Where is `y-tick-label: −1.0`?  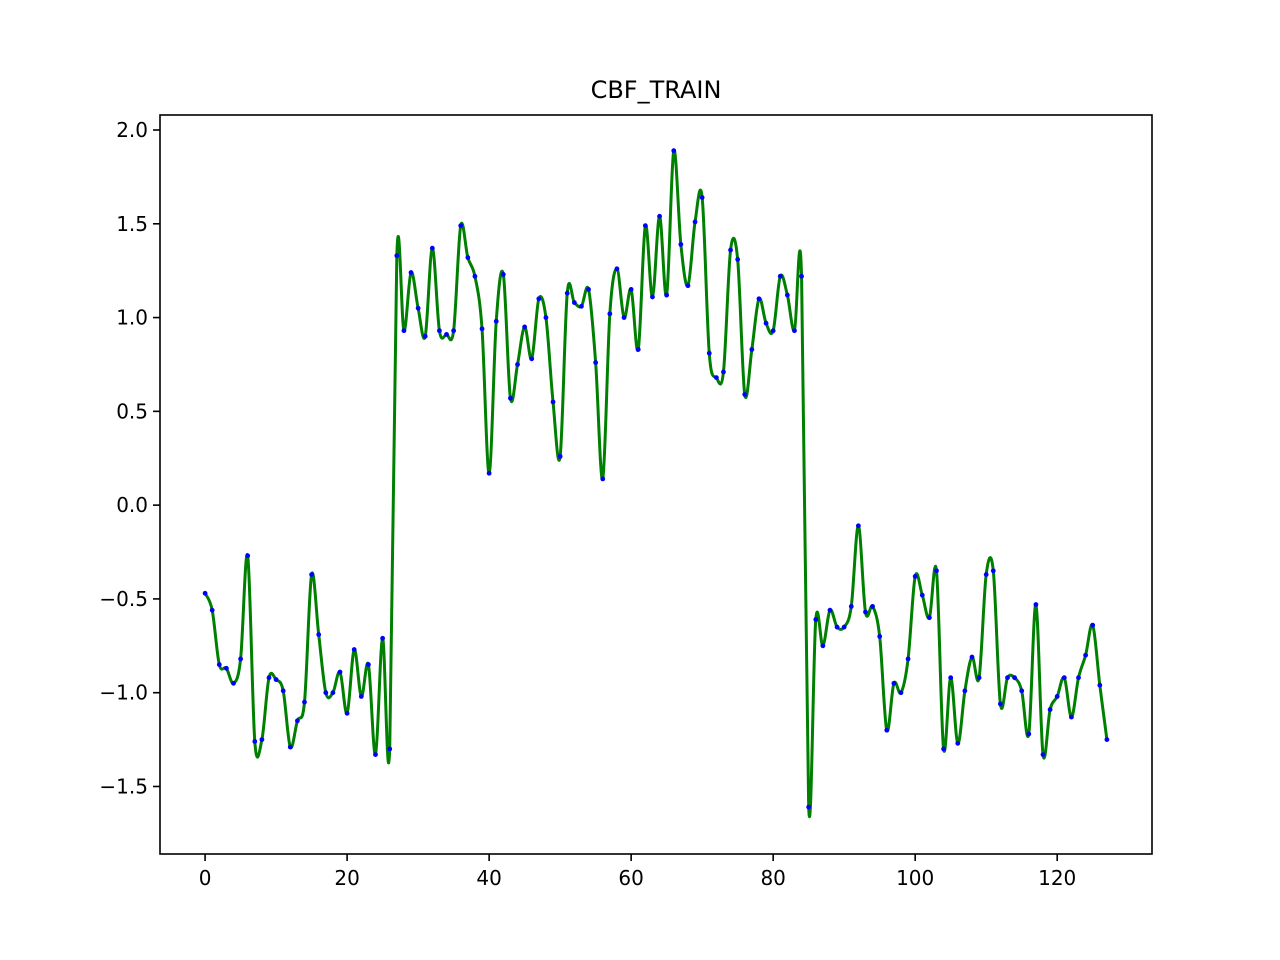
y-tick-label: −1.0 is located at coordinates (123, 693).